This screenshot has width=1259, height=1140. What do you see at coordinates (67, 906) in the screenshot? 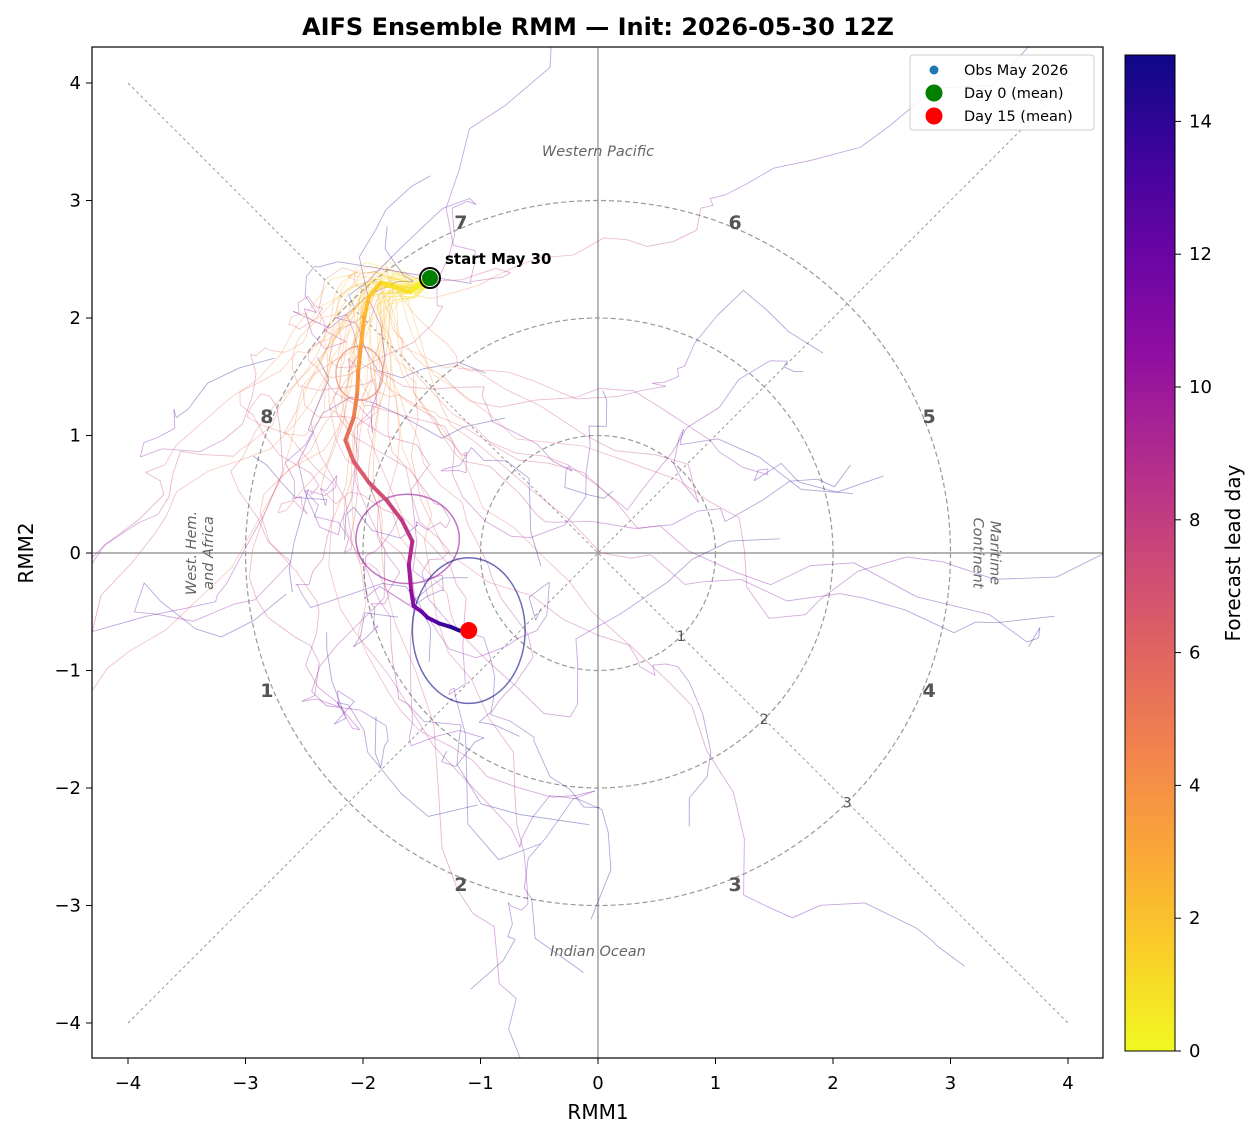
I see `y-tick-label: −3` at bounding box center [67, 906].